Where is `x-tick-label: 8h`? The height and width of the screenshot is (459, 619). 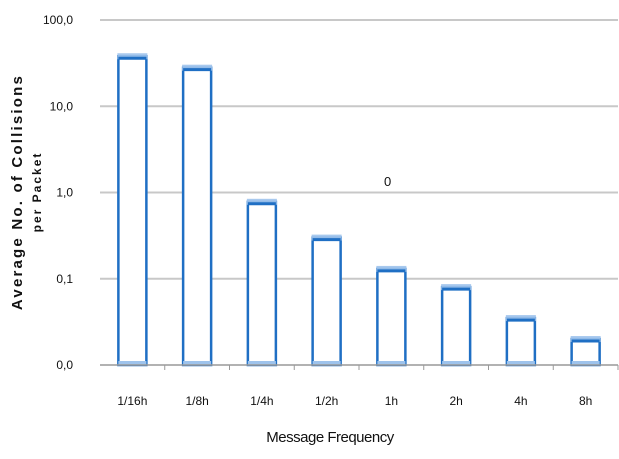 x-tick-label: 8h is located at coordinates (585, 401).